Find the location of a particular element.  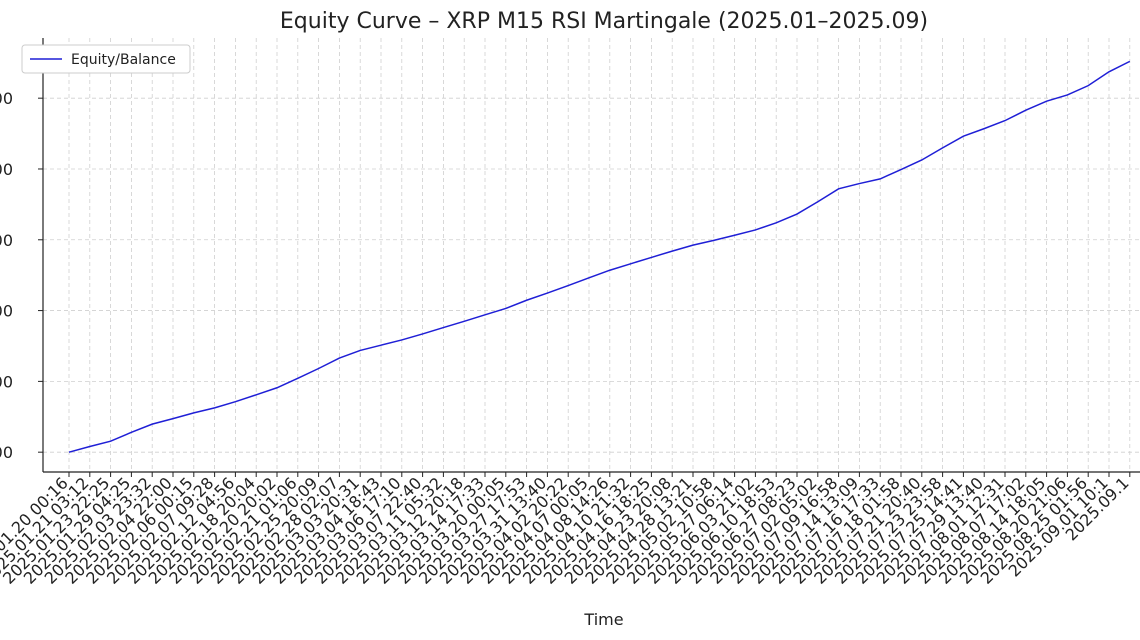

y-tick-label: 30000 is located at coordinates (6, 311).